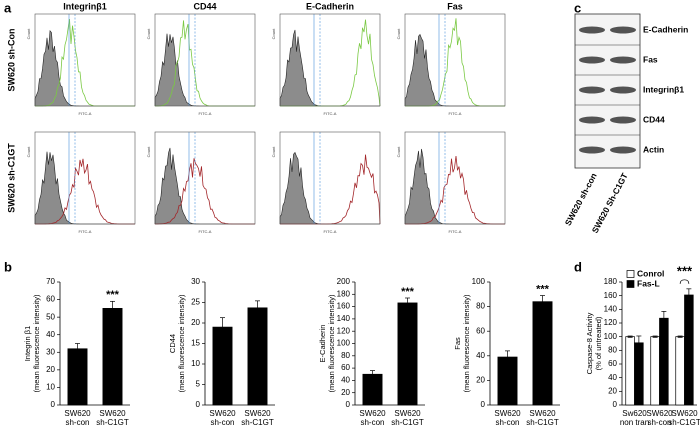 This screenshot has width=700, height=437. What do you see at coordinates (85, 6) in the screenshot?
I see `marker-title: Integrinβ1` at bounding box center [85, 6].